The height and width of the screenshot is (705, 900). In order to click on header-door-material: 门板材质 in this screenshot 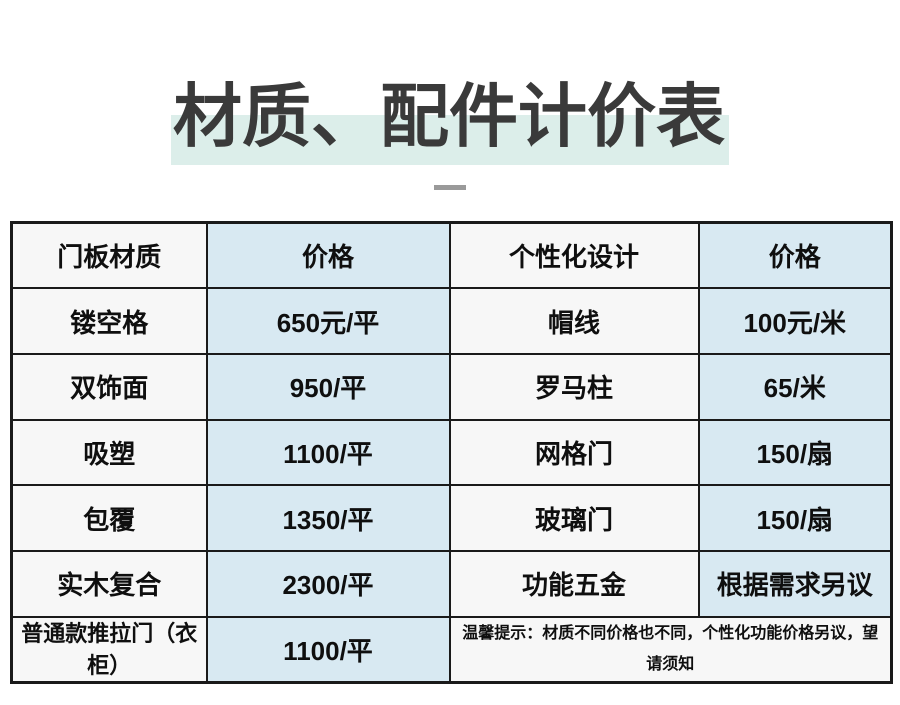, I will do `click(109, 255)`.